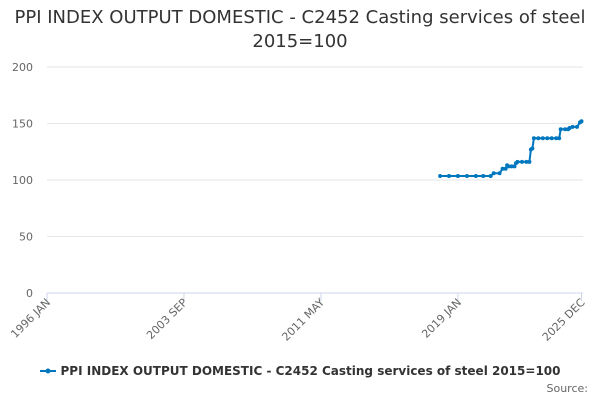 The height and width of the screenshot is (400, 600). Describe the element at coordinates (22, 180) in the screenshot. I see `y-tick-label: 100` at that location.